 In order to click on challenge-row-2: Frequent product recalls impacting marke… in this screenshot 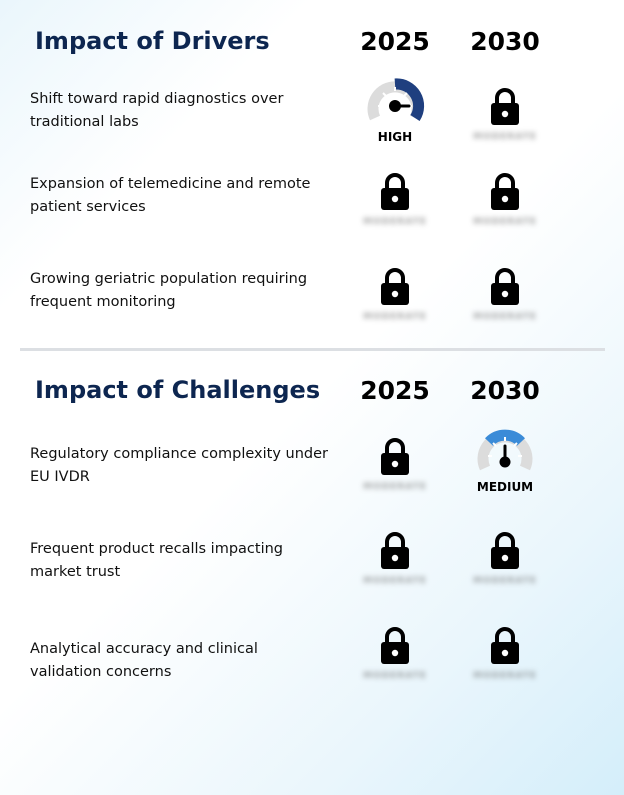, I will do `click(312, 580)`.